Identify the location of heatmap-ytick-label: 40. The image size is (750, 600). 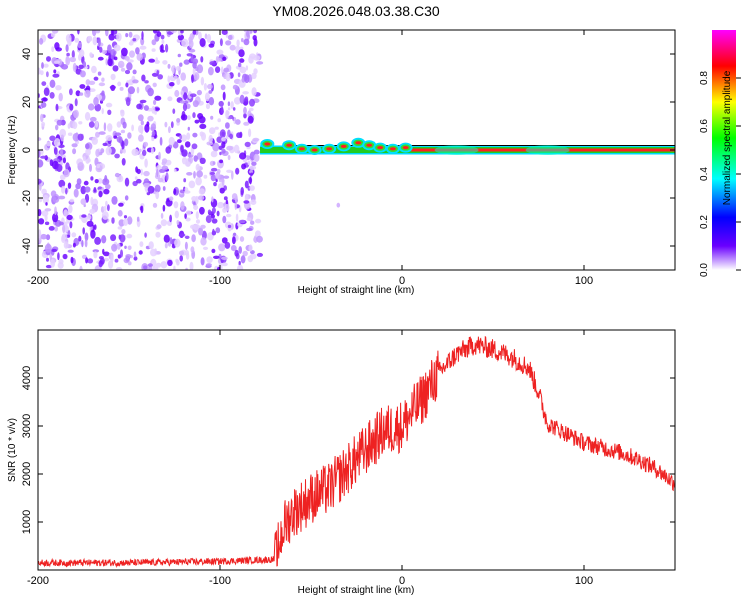
(27, 54).